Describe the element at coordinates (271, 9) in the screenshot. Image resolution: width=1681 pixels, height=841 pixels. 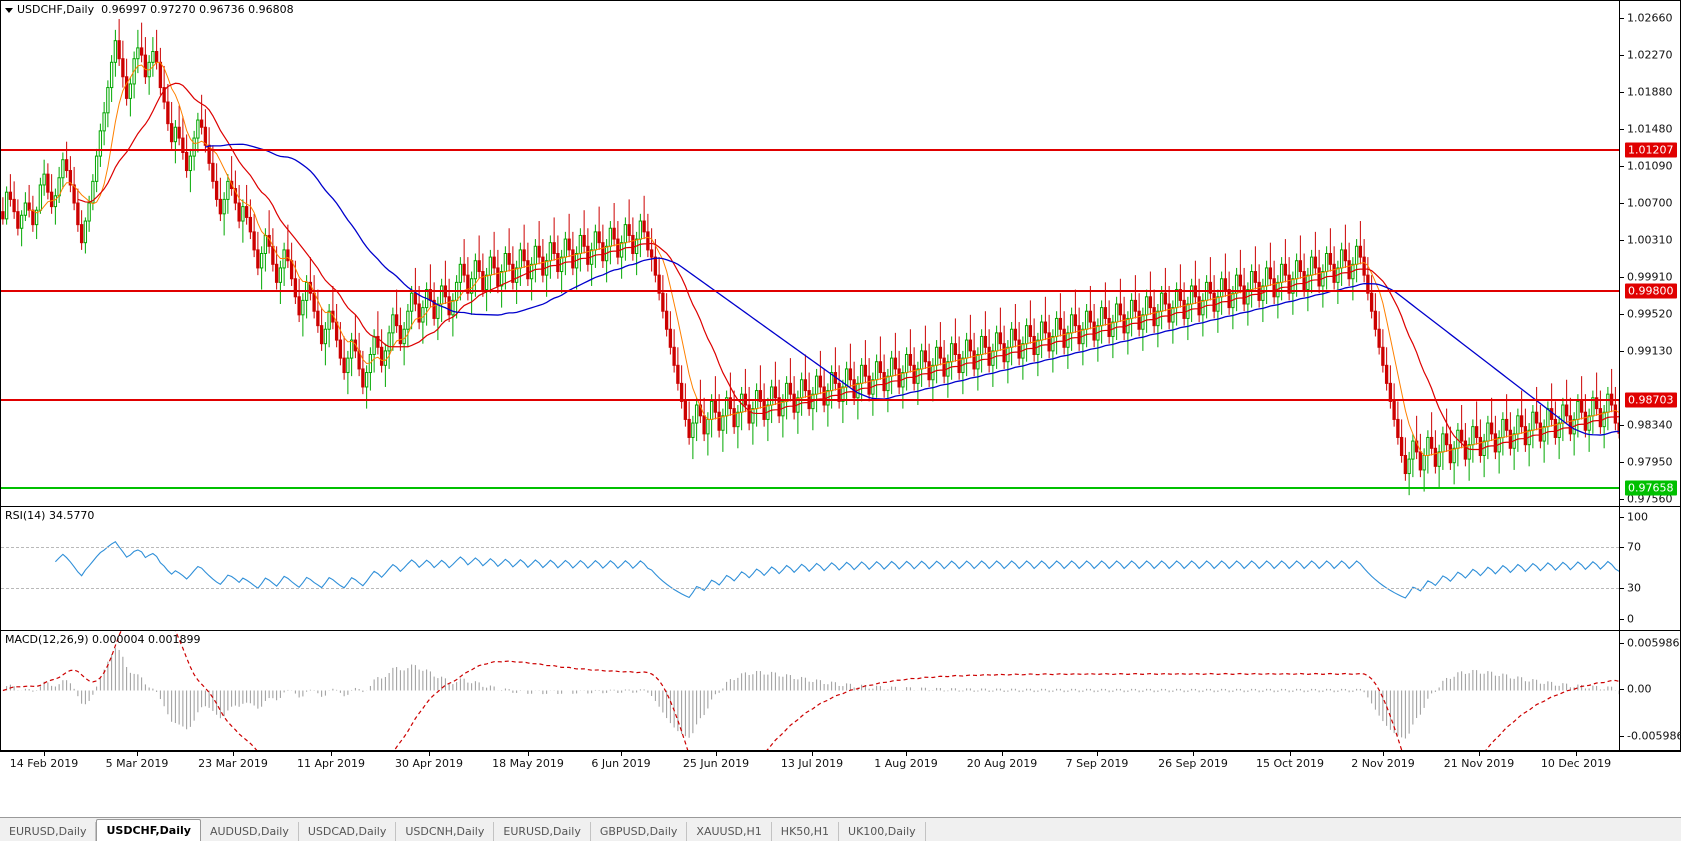
I see `chart-close: 0.96808` at that location.